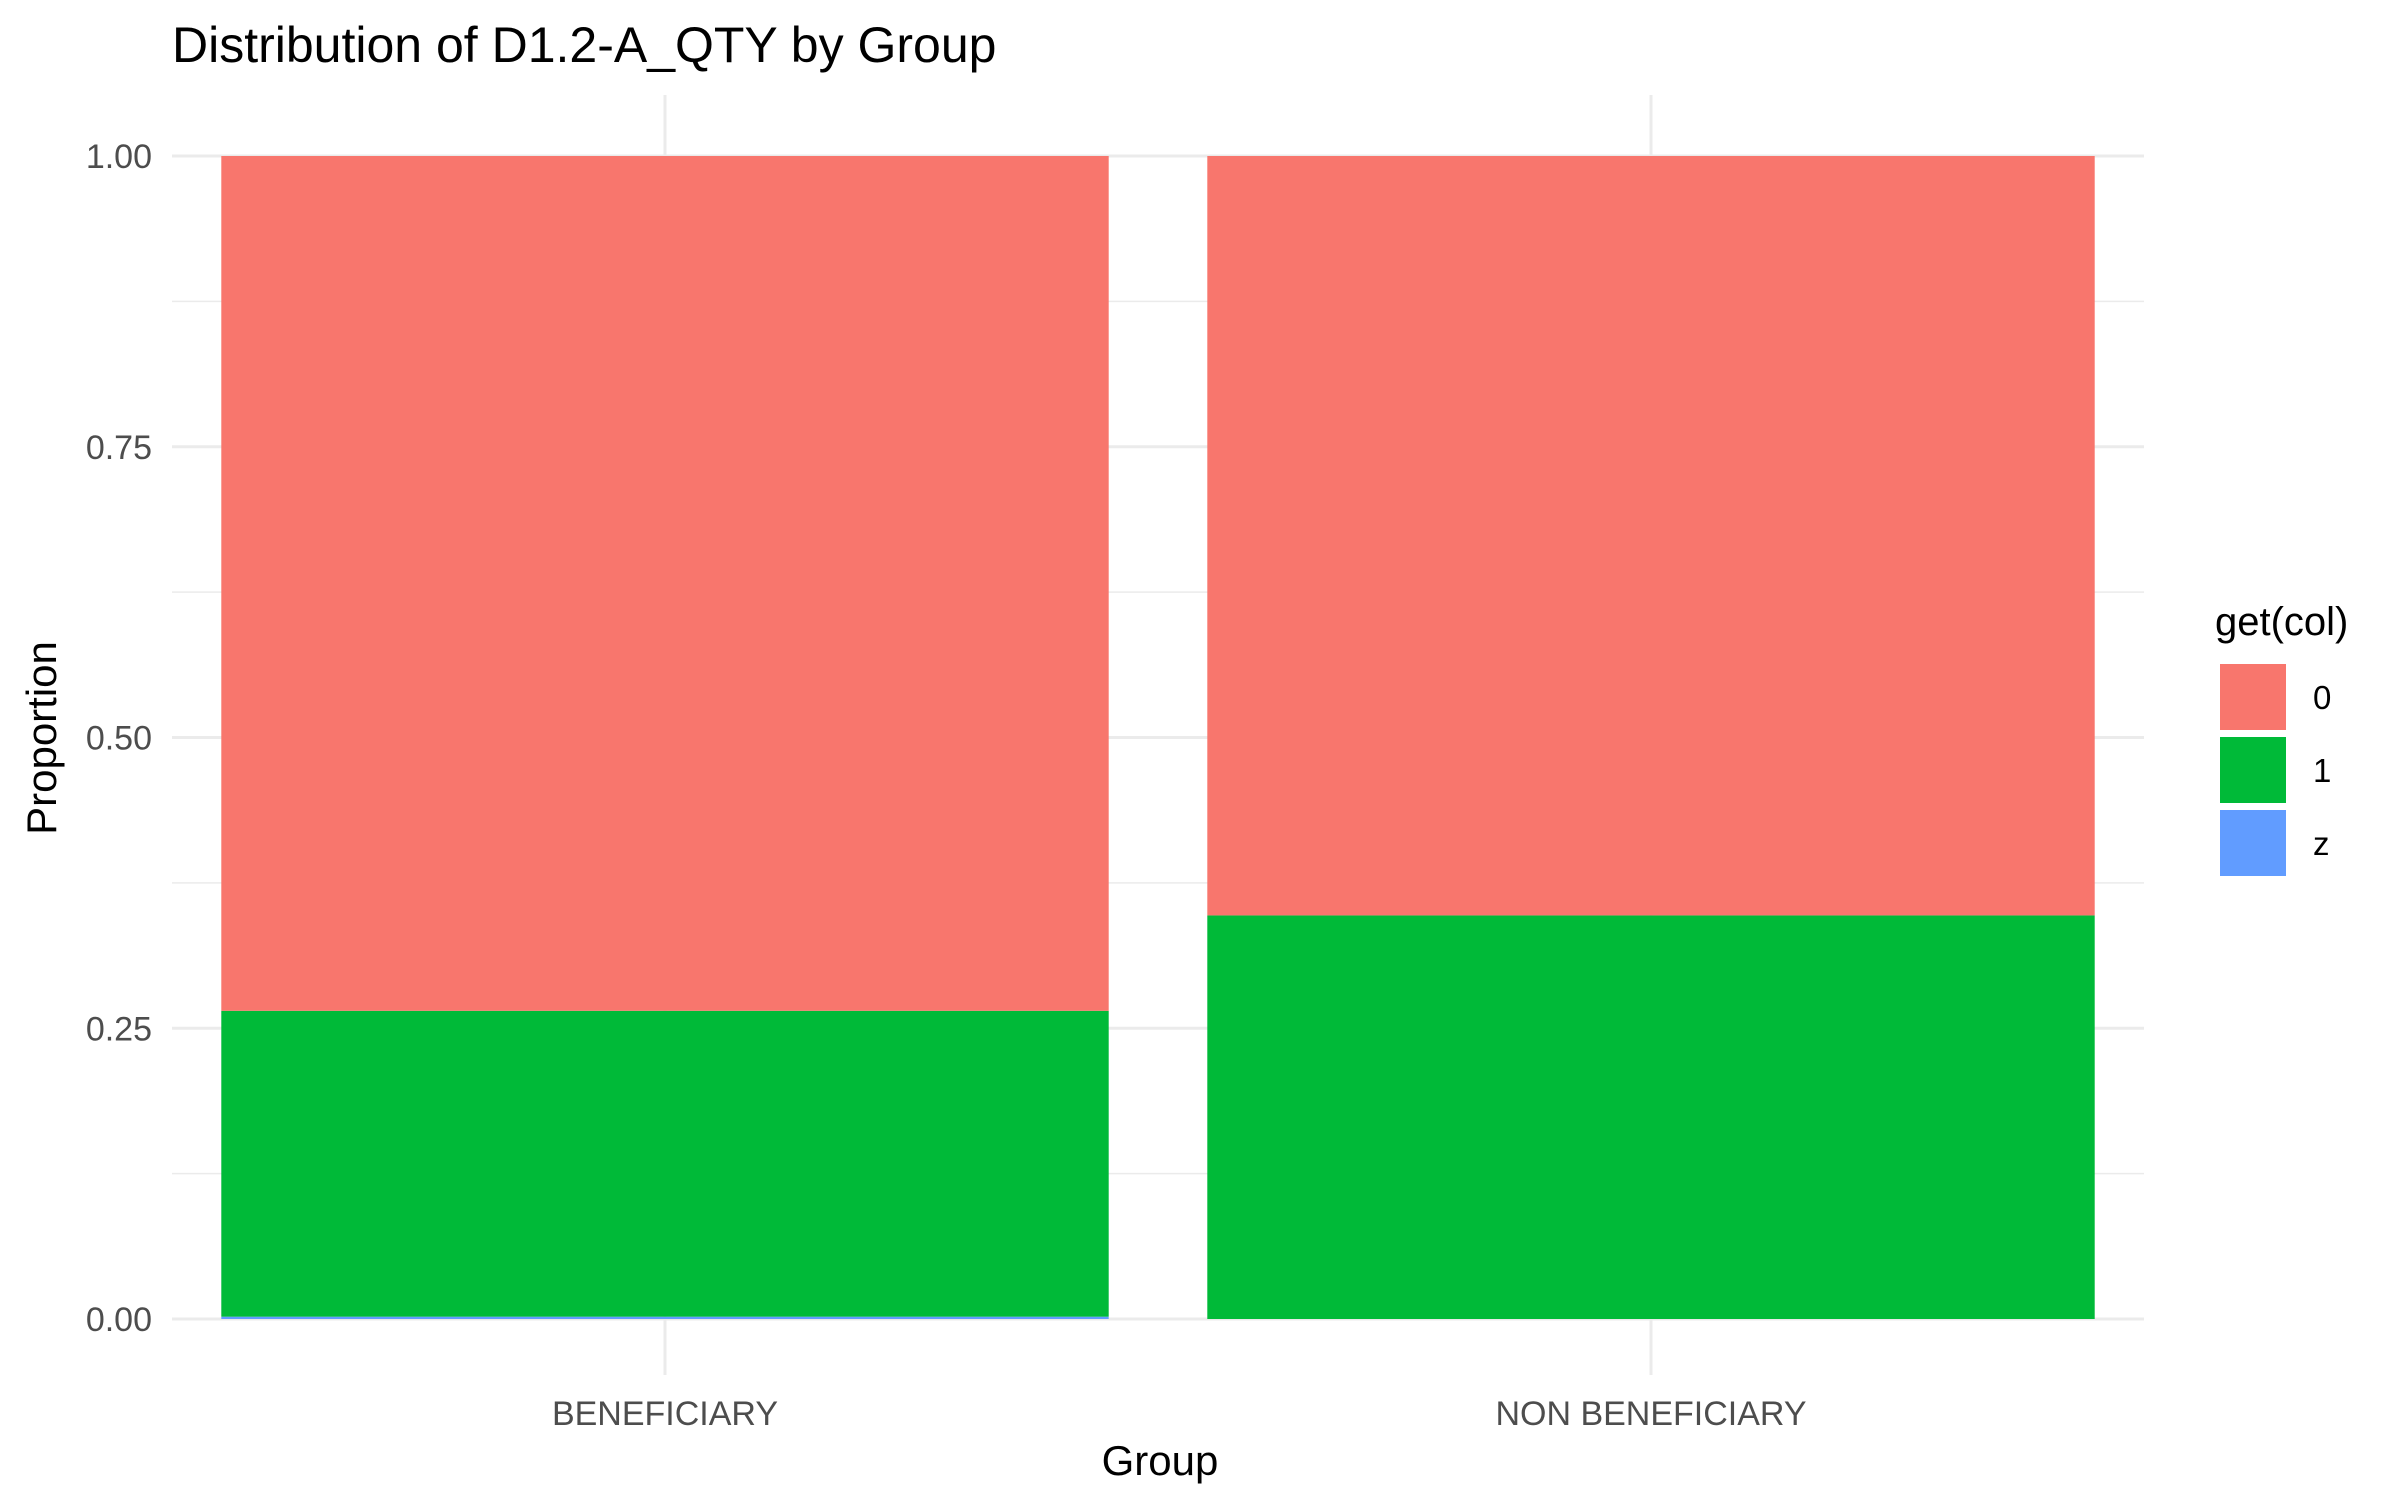  What do you see at coordinates (1650, 1414) in the screenshot?
I see `x-tick-label: NON BENEFICIARY` at bounding box center [1650, 1414].